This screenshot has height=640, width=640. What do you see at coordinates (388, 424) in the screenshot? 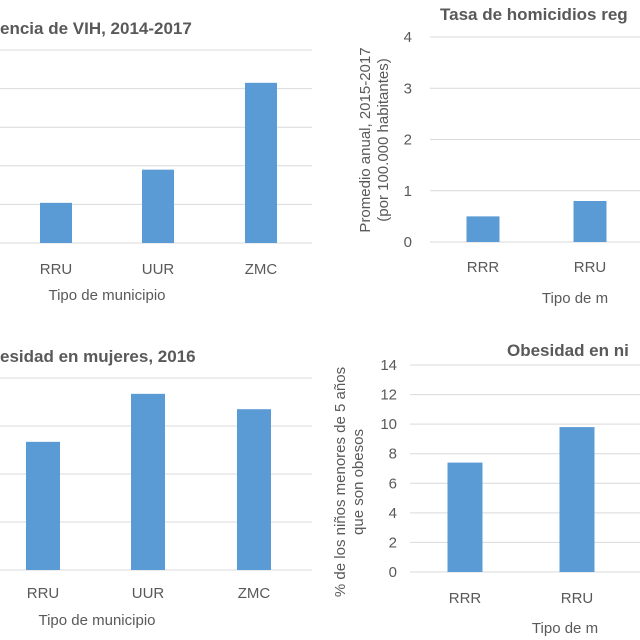
I see `y-tick-label: 10` at bounding box center [388, 424].